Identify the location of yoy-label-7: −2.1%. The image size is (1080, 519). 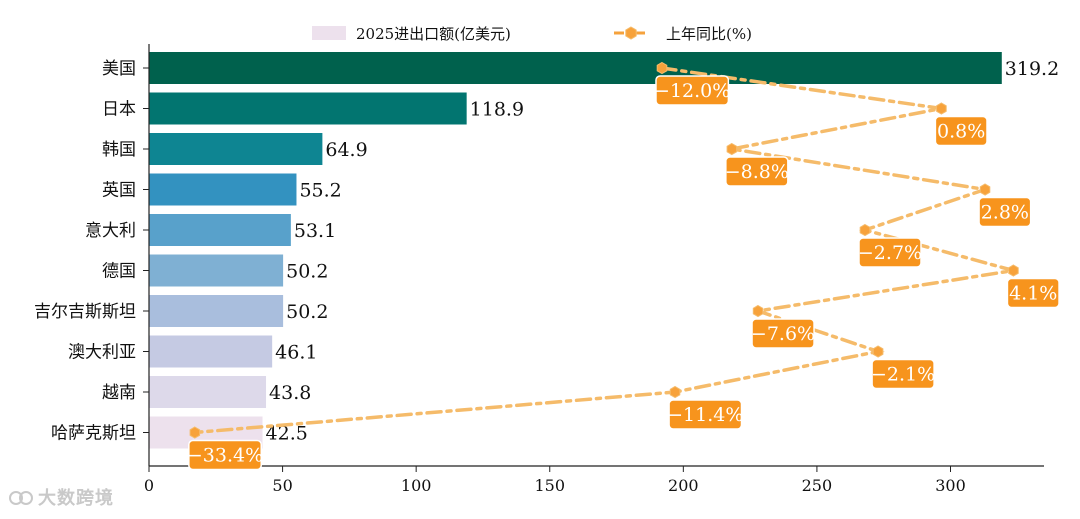
(903, 375).